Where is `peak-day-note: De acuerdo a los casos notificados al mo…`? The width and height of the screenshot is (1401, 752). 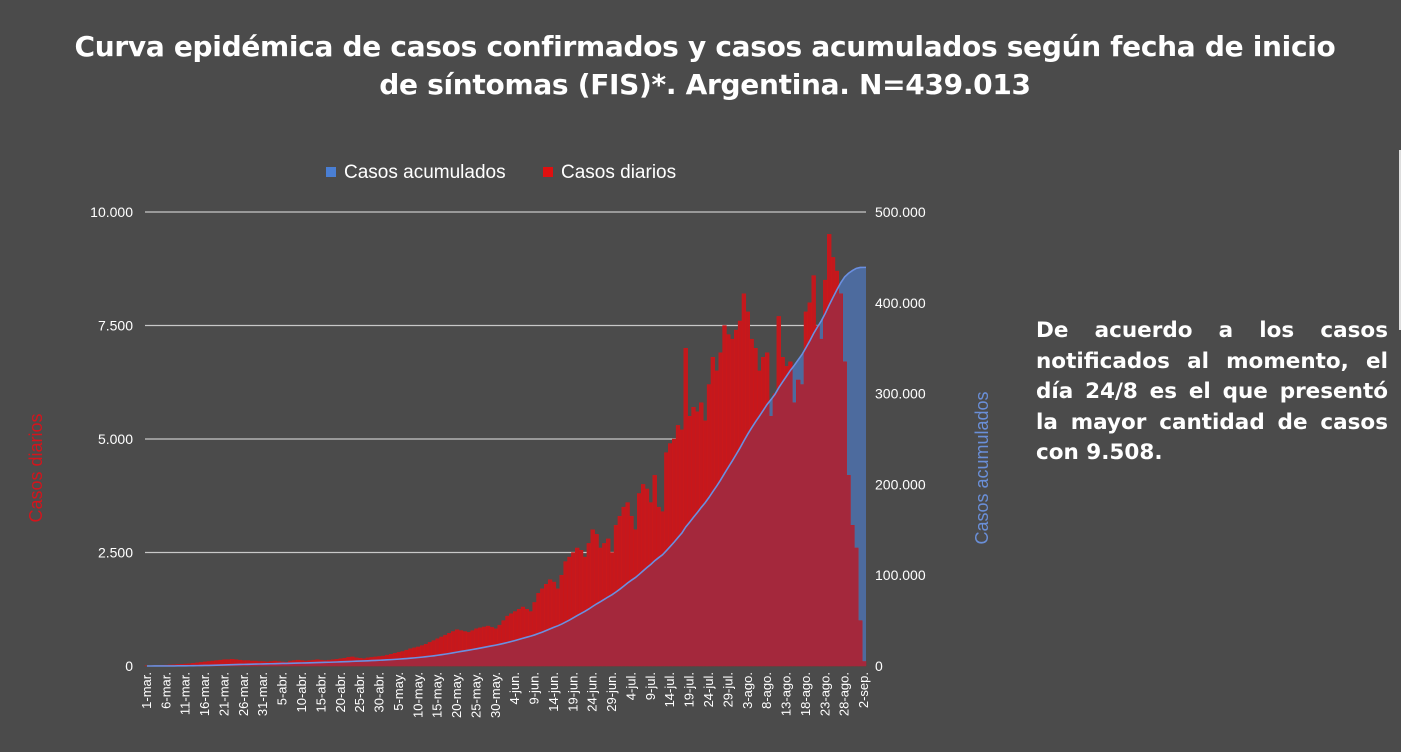 peak-day-note: De acuerdo a los casos notificados al mo… is located at coordinates (1212, 391).